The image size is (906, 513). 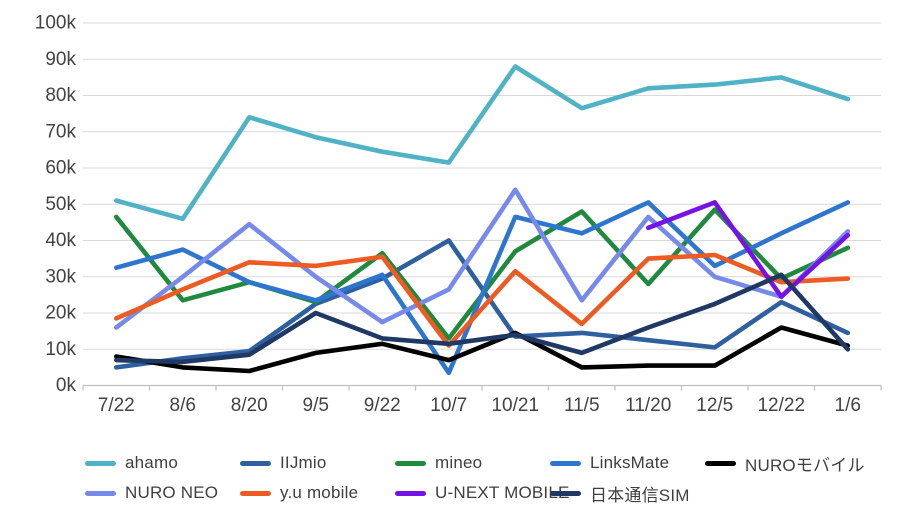 I want to click on x-axis-tick-label: 9/5, so click(x=316, y=405).